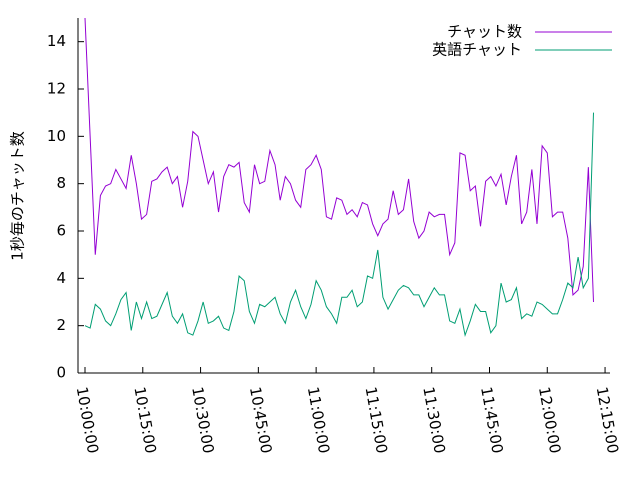  What do you see at coordinates (61, 373) in the screenshot?
I see `y-tick-label: 0` at bounding box center [61, 373].